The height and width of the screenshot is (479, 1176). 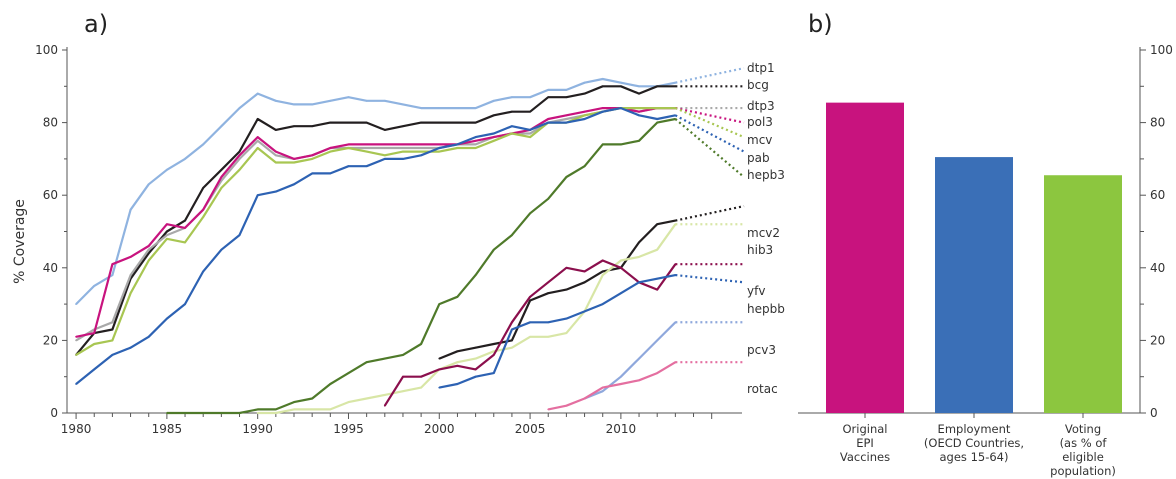 What do you see at coordinates (611, 386) in the screenshot?
I see `series-line-rotac` at bounding box center [611, 386].